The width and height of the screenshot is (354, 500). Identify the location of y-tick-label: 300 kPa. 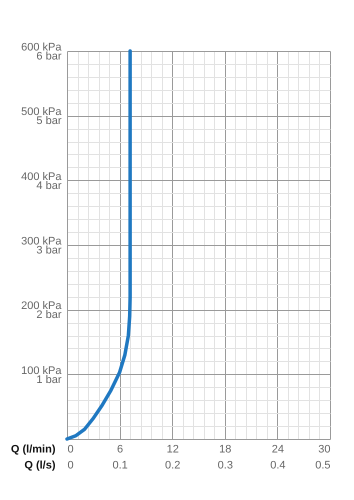
(41, 242).